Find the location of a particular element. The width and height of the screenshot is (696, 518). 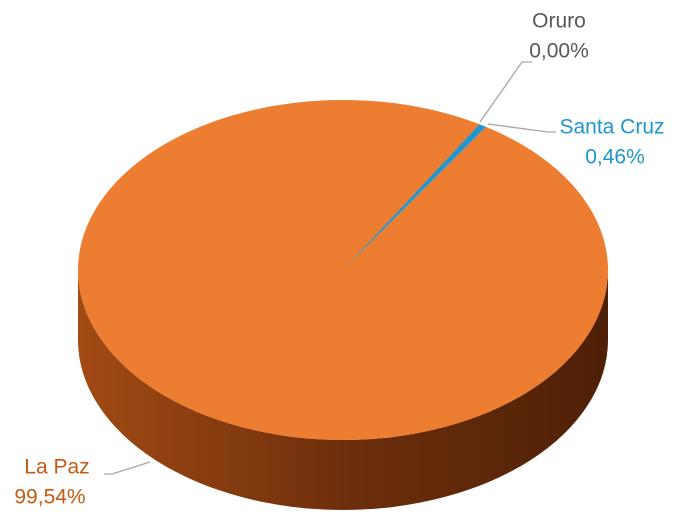

slice-value-label: 99,54% is located at coordinates (49, 497).